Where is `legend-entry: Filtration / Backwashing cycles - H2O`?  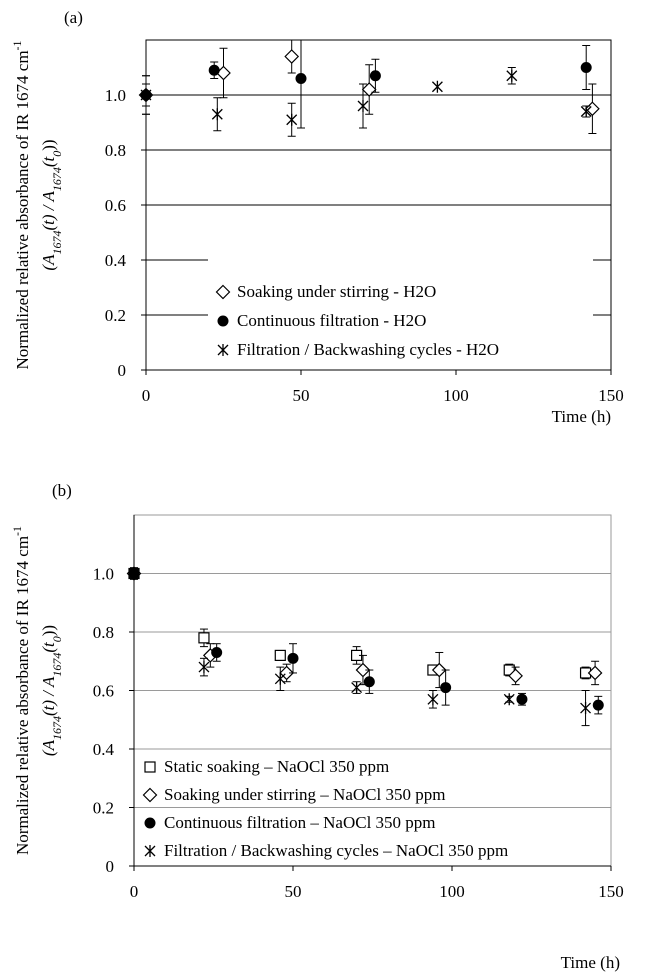
legend-entry: Filtration / Backwashing cycles - H2O is located at coordinates (368, 349).